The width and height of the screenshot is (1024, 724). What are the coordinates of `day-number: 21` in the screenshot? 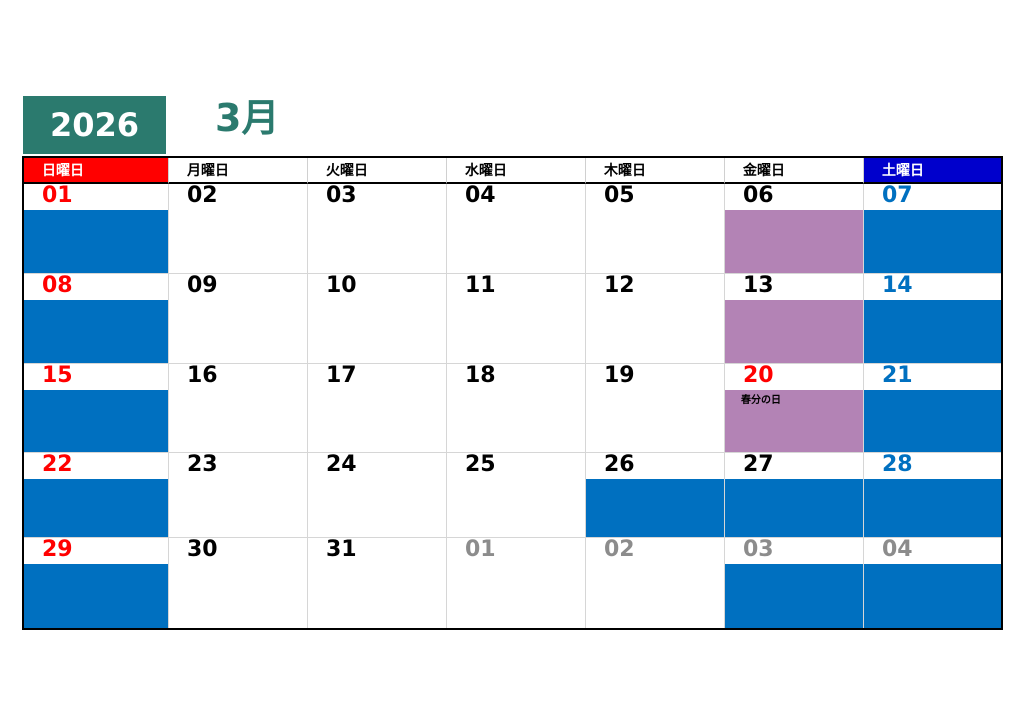 It's located at (897, 375).